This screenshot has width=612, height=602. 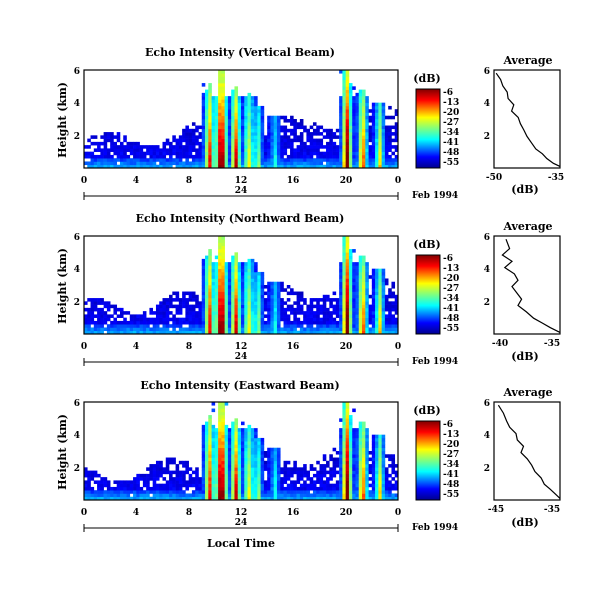 I want to click on date-label: Feb 1994, so click(x=435, y=196).